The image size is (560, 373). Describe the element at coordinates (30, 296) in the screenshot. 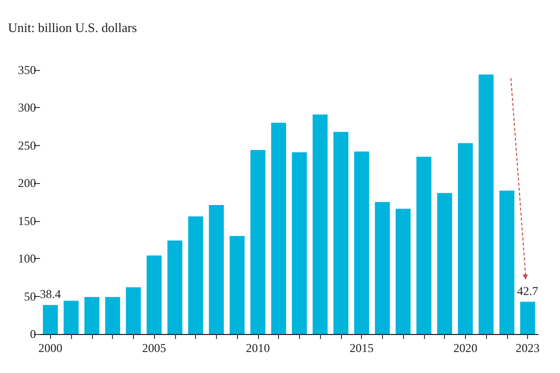

I see `y-tick-label: 50` at that location.